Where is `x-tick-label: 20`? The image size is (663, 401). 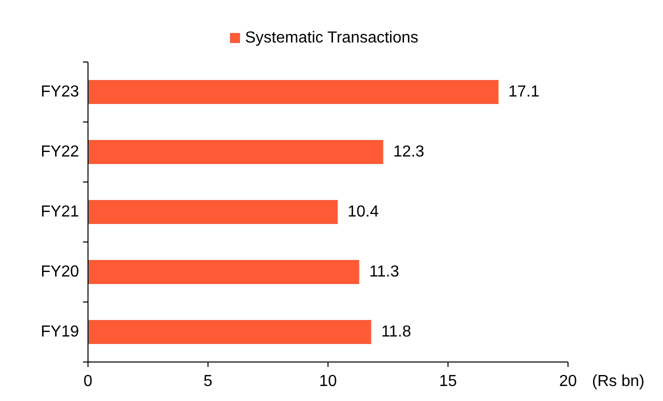 x-tick-label: 20 is located at coordinates (568, 381).